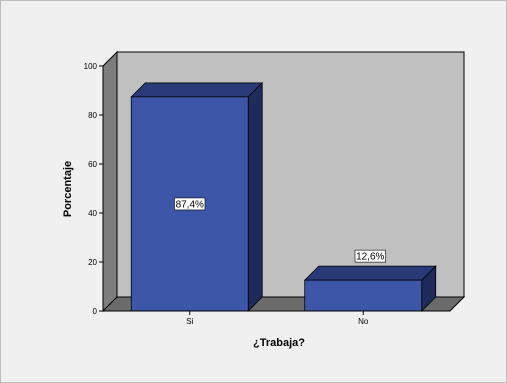 Image resolution: width=507 pixels, height=383 pixels. Describe the element at coordinates (92, 213) in the screenshot. I see `y-tick-label: 40` at that location.